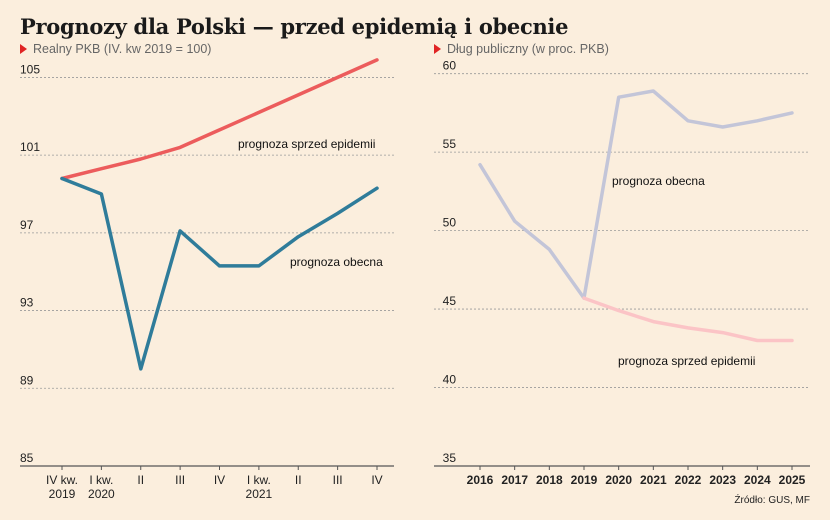 This screenshot has width=830, height=520. Describe the element at coordinates (259, 494) in the screenshot. I see `gdp-x-tick-label: 2021` at that location.